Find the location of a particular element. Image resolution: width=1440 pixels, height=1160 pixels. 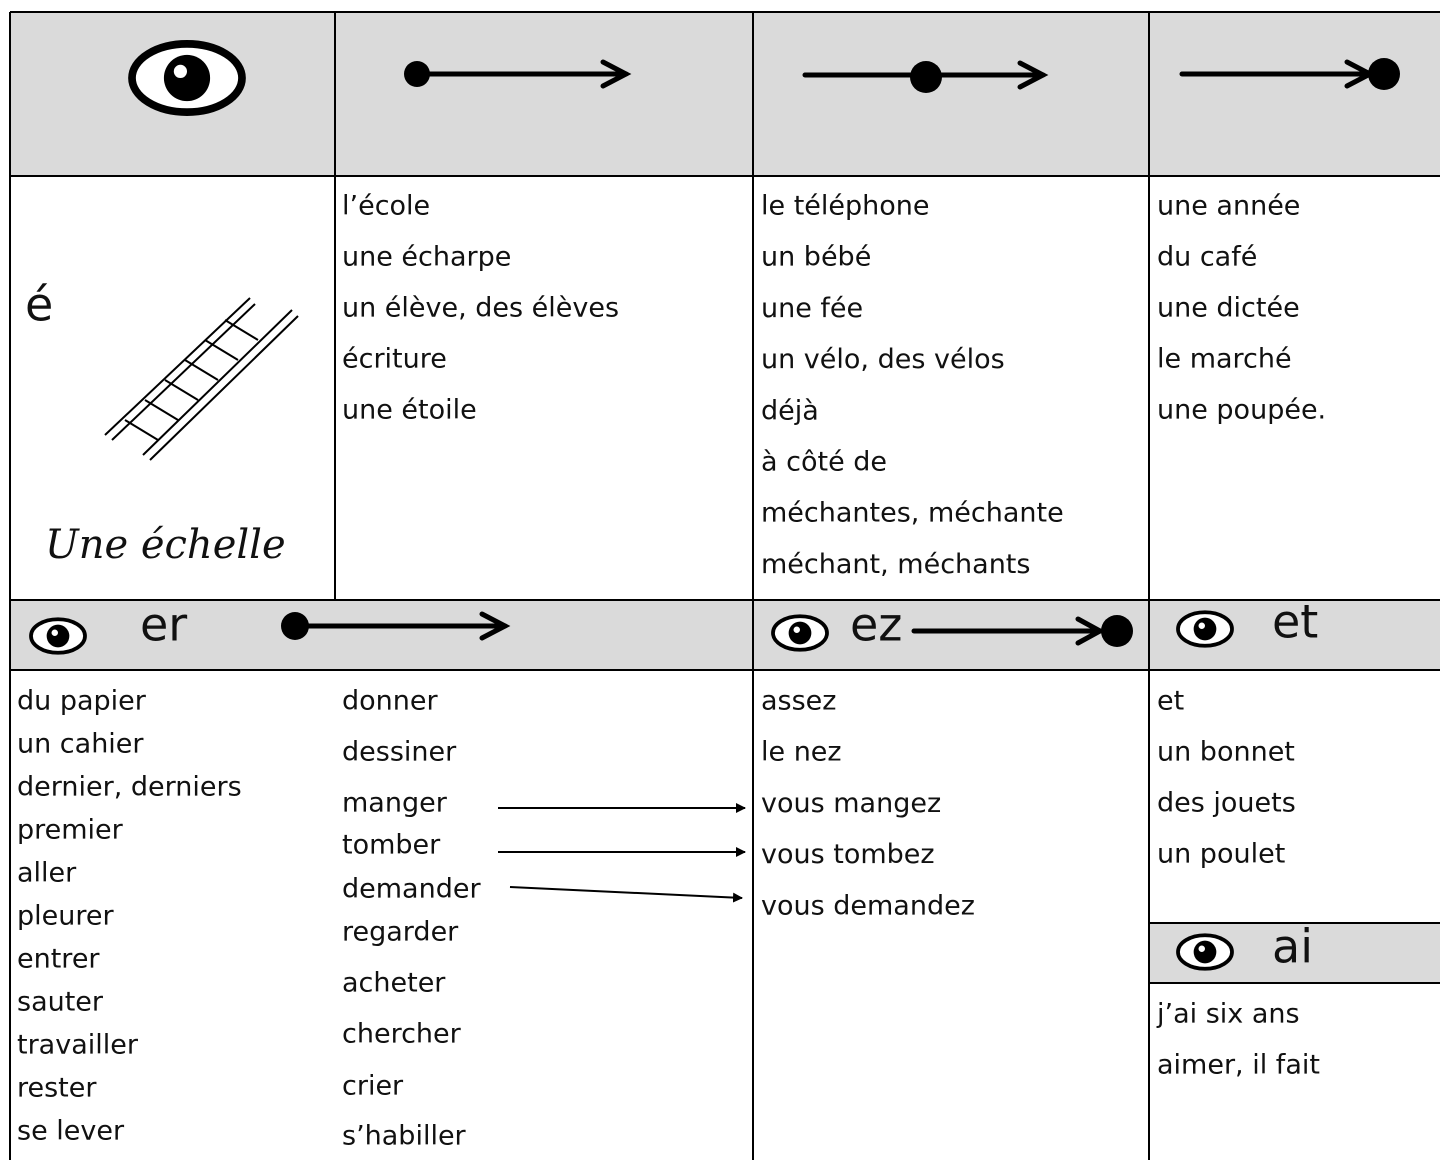

word: regarder is located at coordinates (400, 932).